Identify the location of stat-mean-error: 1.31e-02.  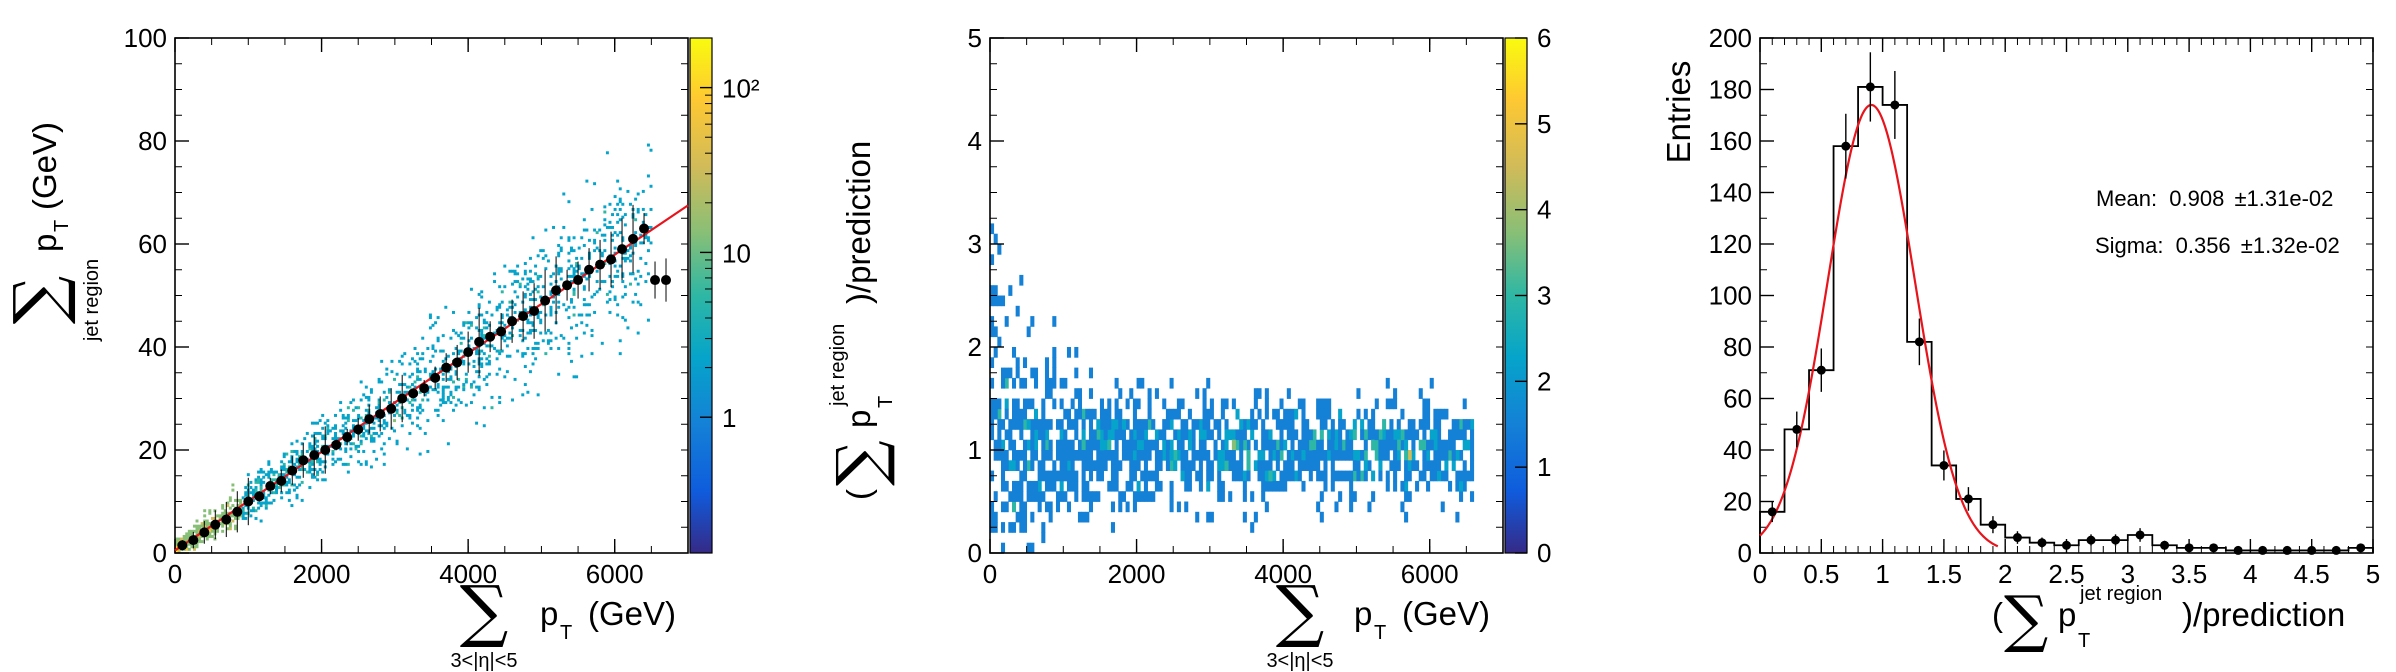
(2290, 198).